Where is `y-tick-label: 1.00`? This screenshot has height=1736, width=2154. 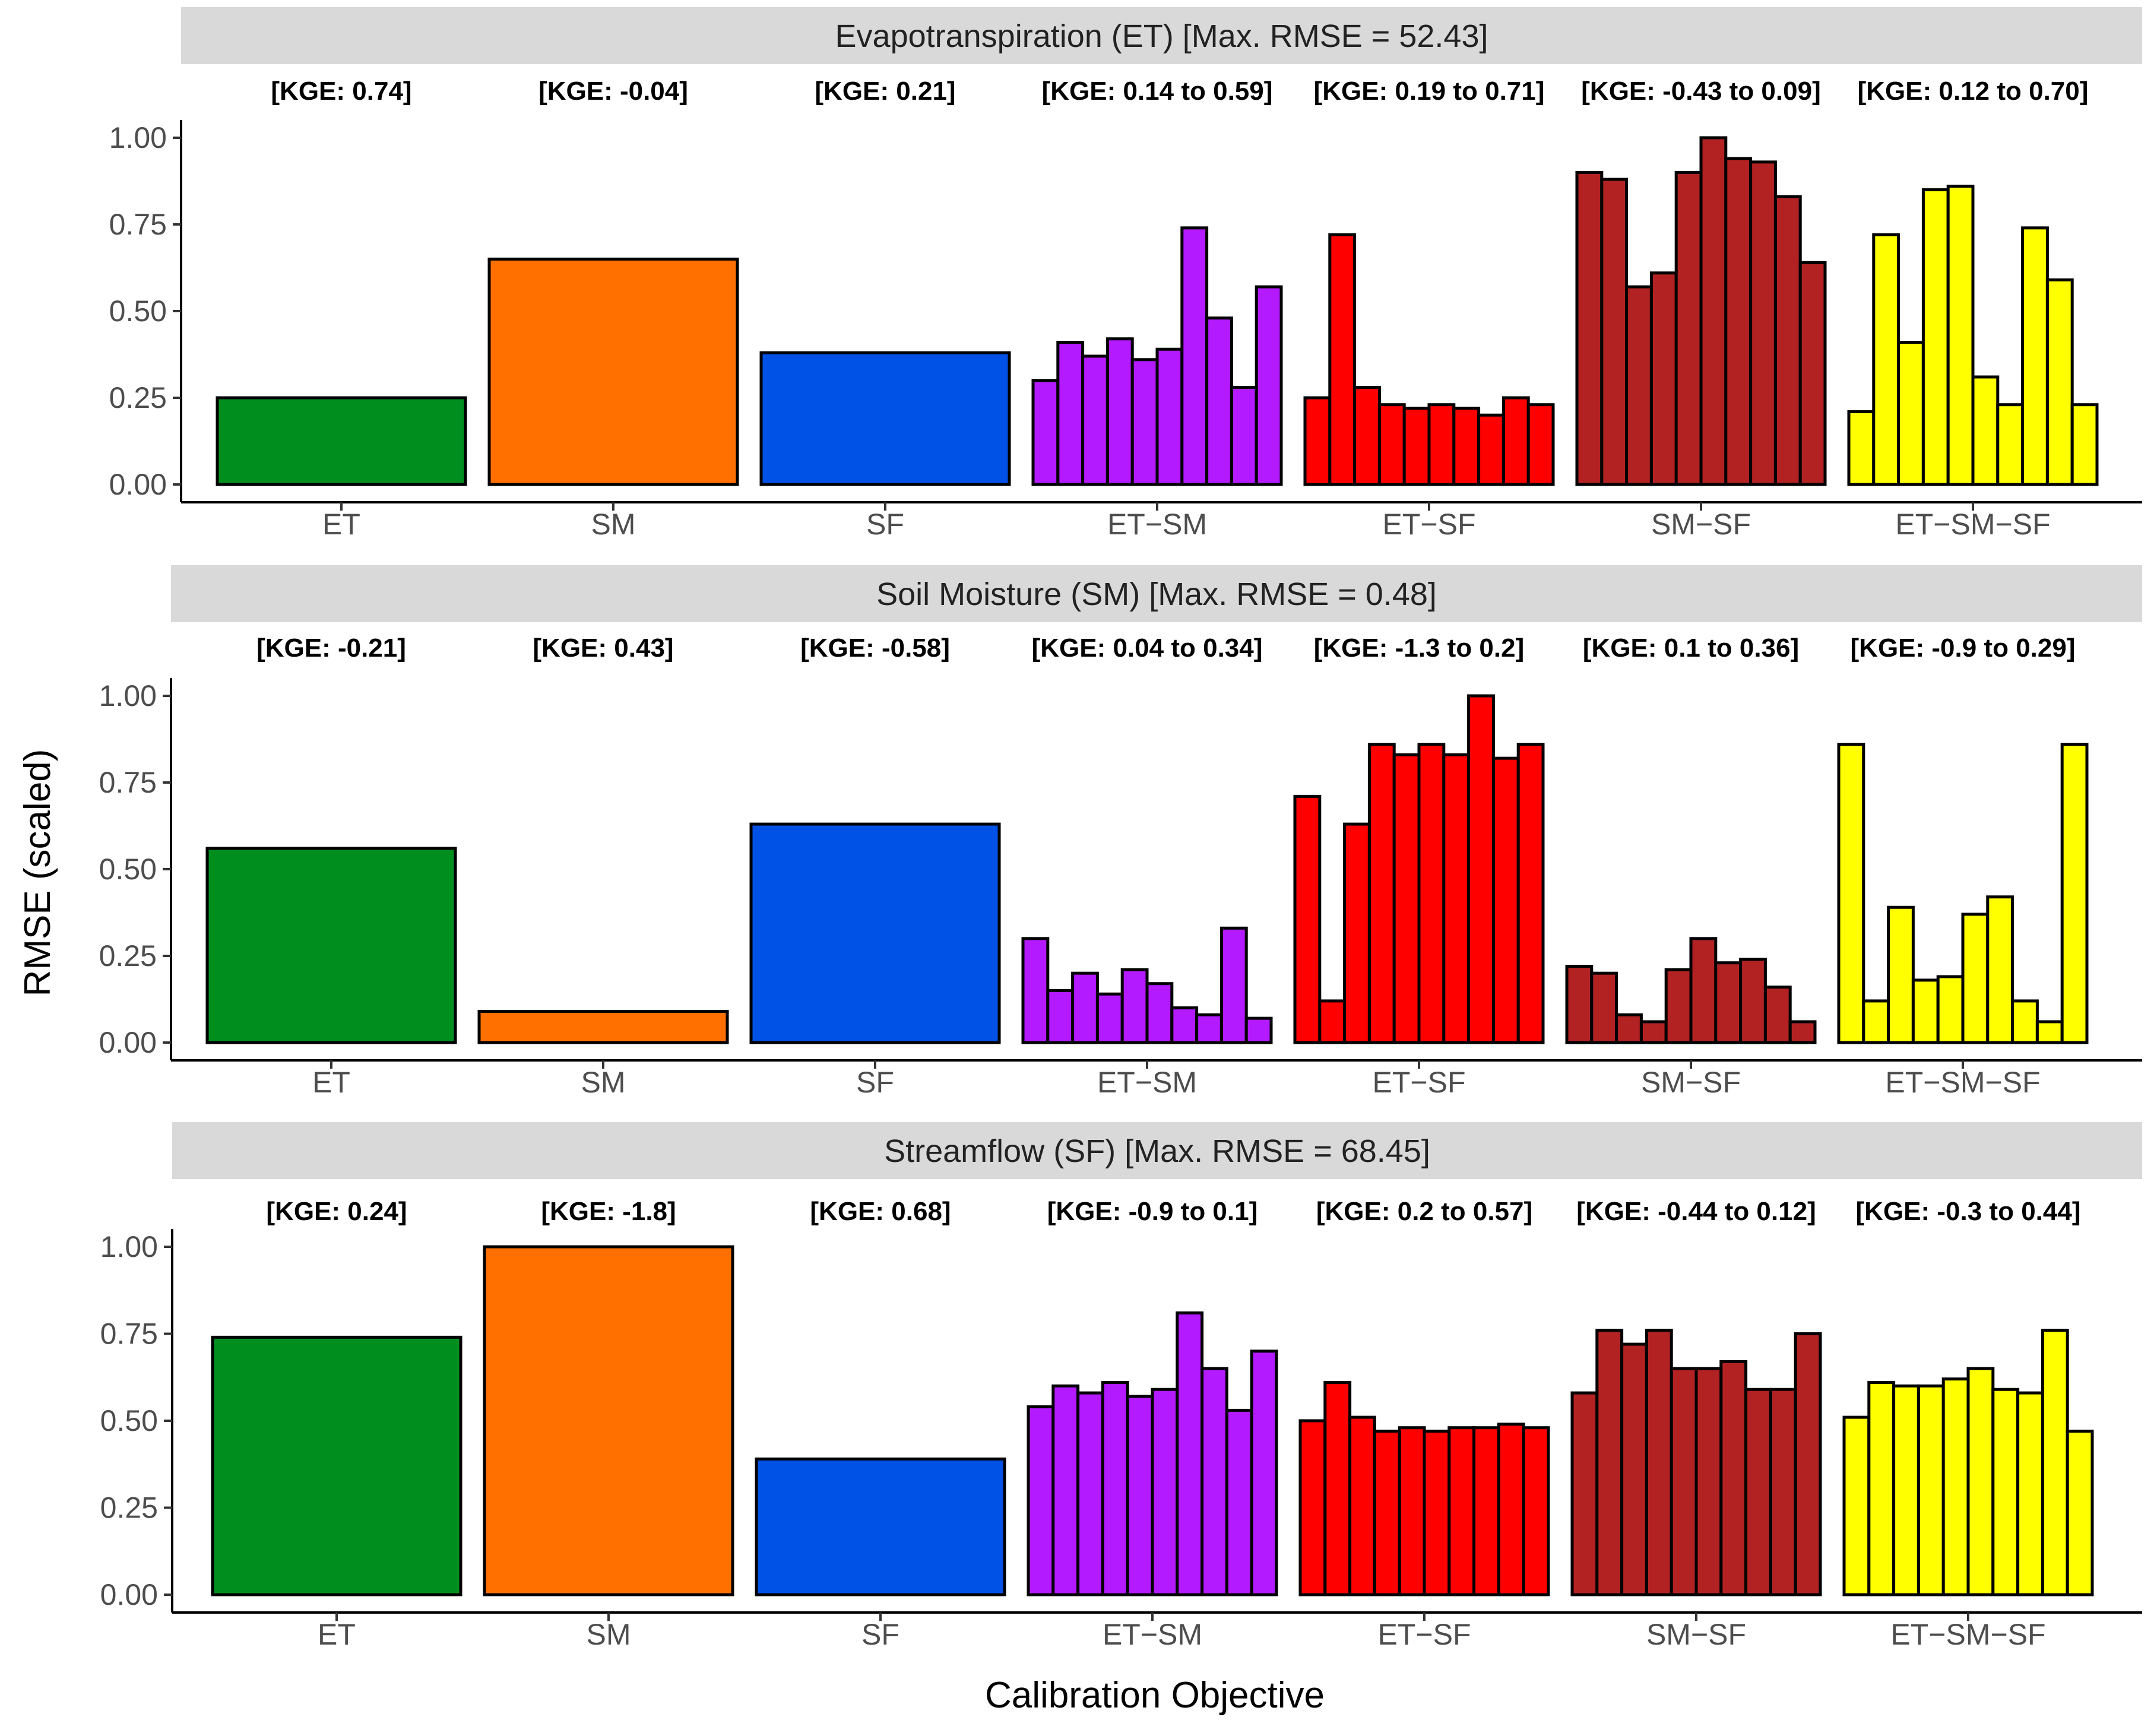 y-tick-label: 1.00 is located at coordinates (138, 137).